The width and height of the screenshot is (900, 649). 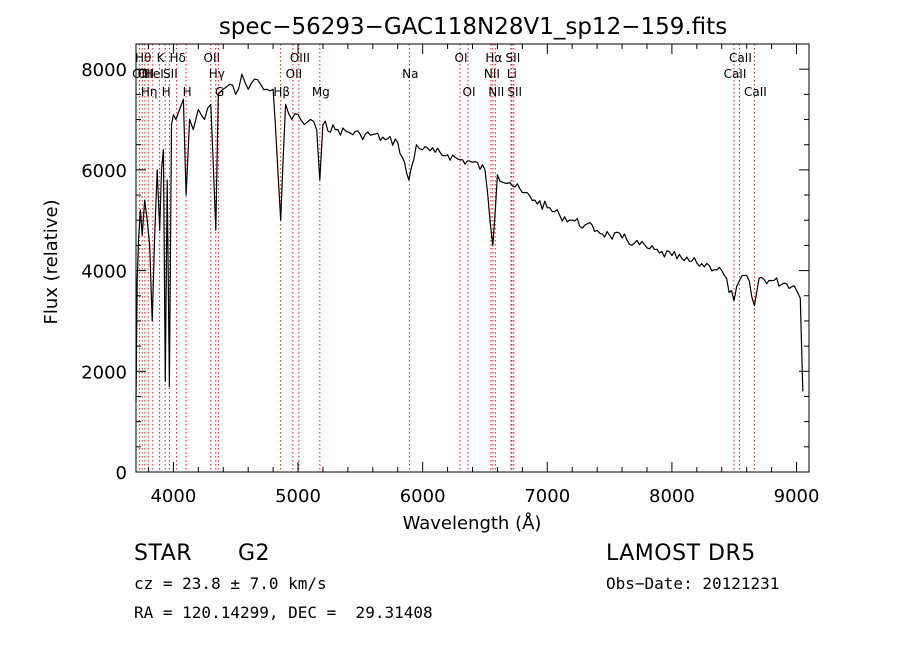 I want to click on line-label-3: Hη, so click(x=149, y=92).